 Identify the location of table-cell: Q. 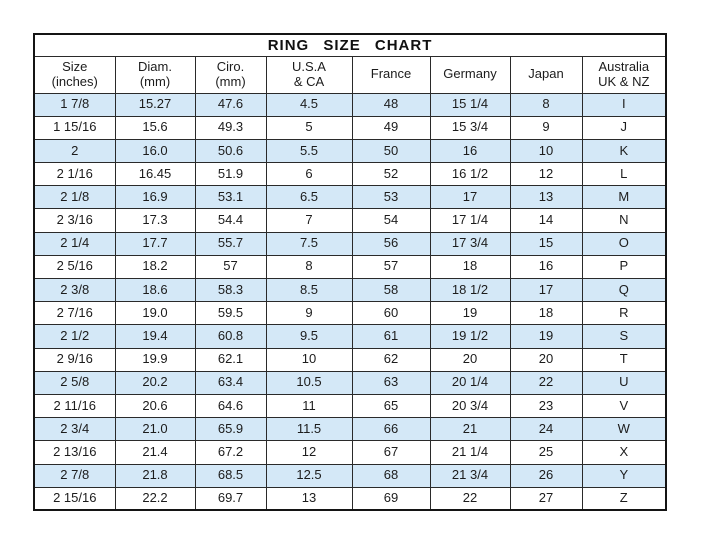
(624, 290).